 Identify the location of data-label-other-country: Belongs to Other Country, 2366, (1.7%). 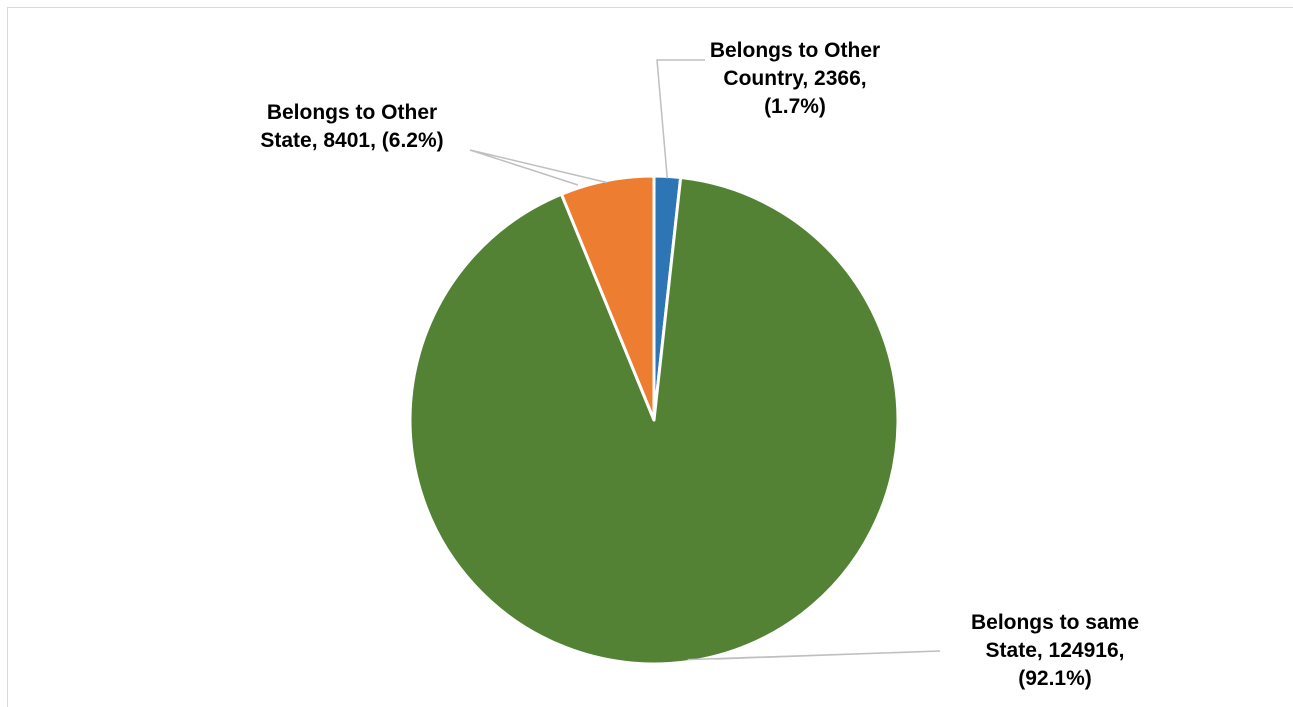
(795, 79).